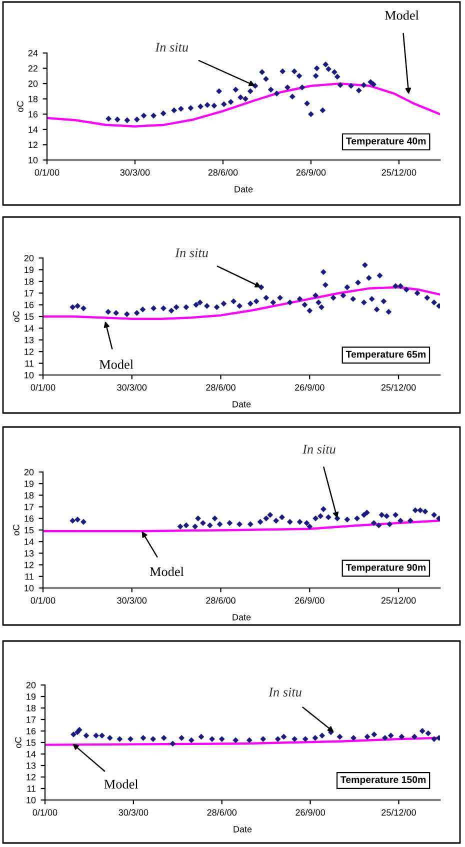  What do you see at coordinates (386, 568) in the screenshot?
I see `text: Temperature 90m` at bounding box center [386, 568].